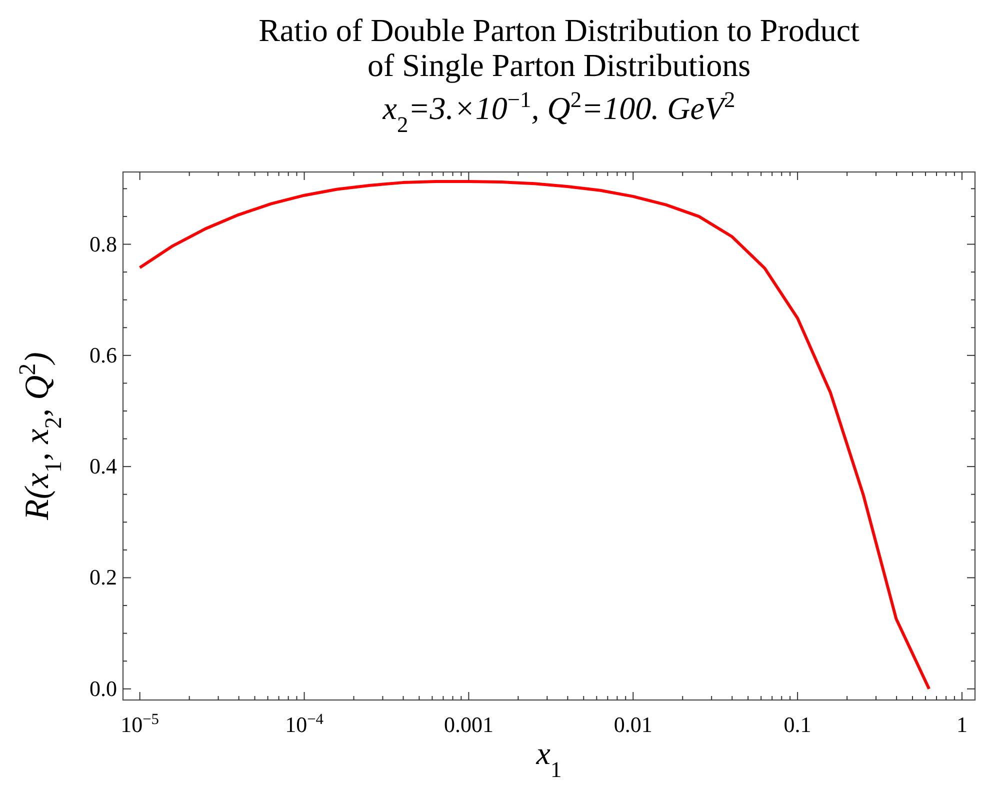  What do you see at coordinates (103, 243) in the screenshot?
I see `y-tick-label: 0.8` at bounding box center [103, 243].